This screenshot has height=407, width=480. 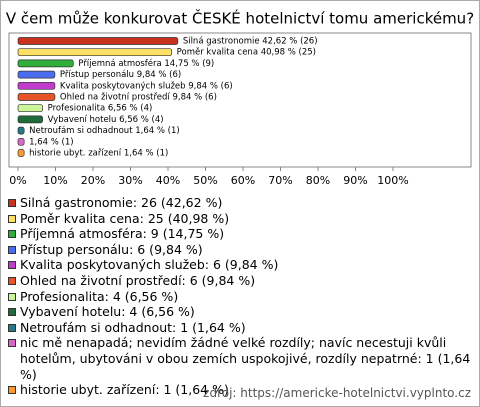 I want to click on legend-label: Přístup personálu: 6 (9,84 %), so click(x=111, y=249).